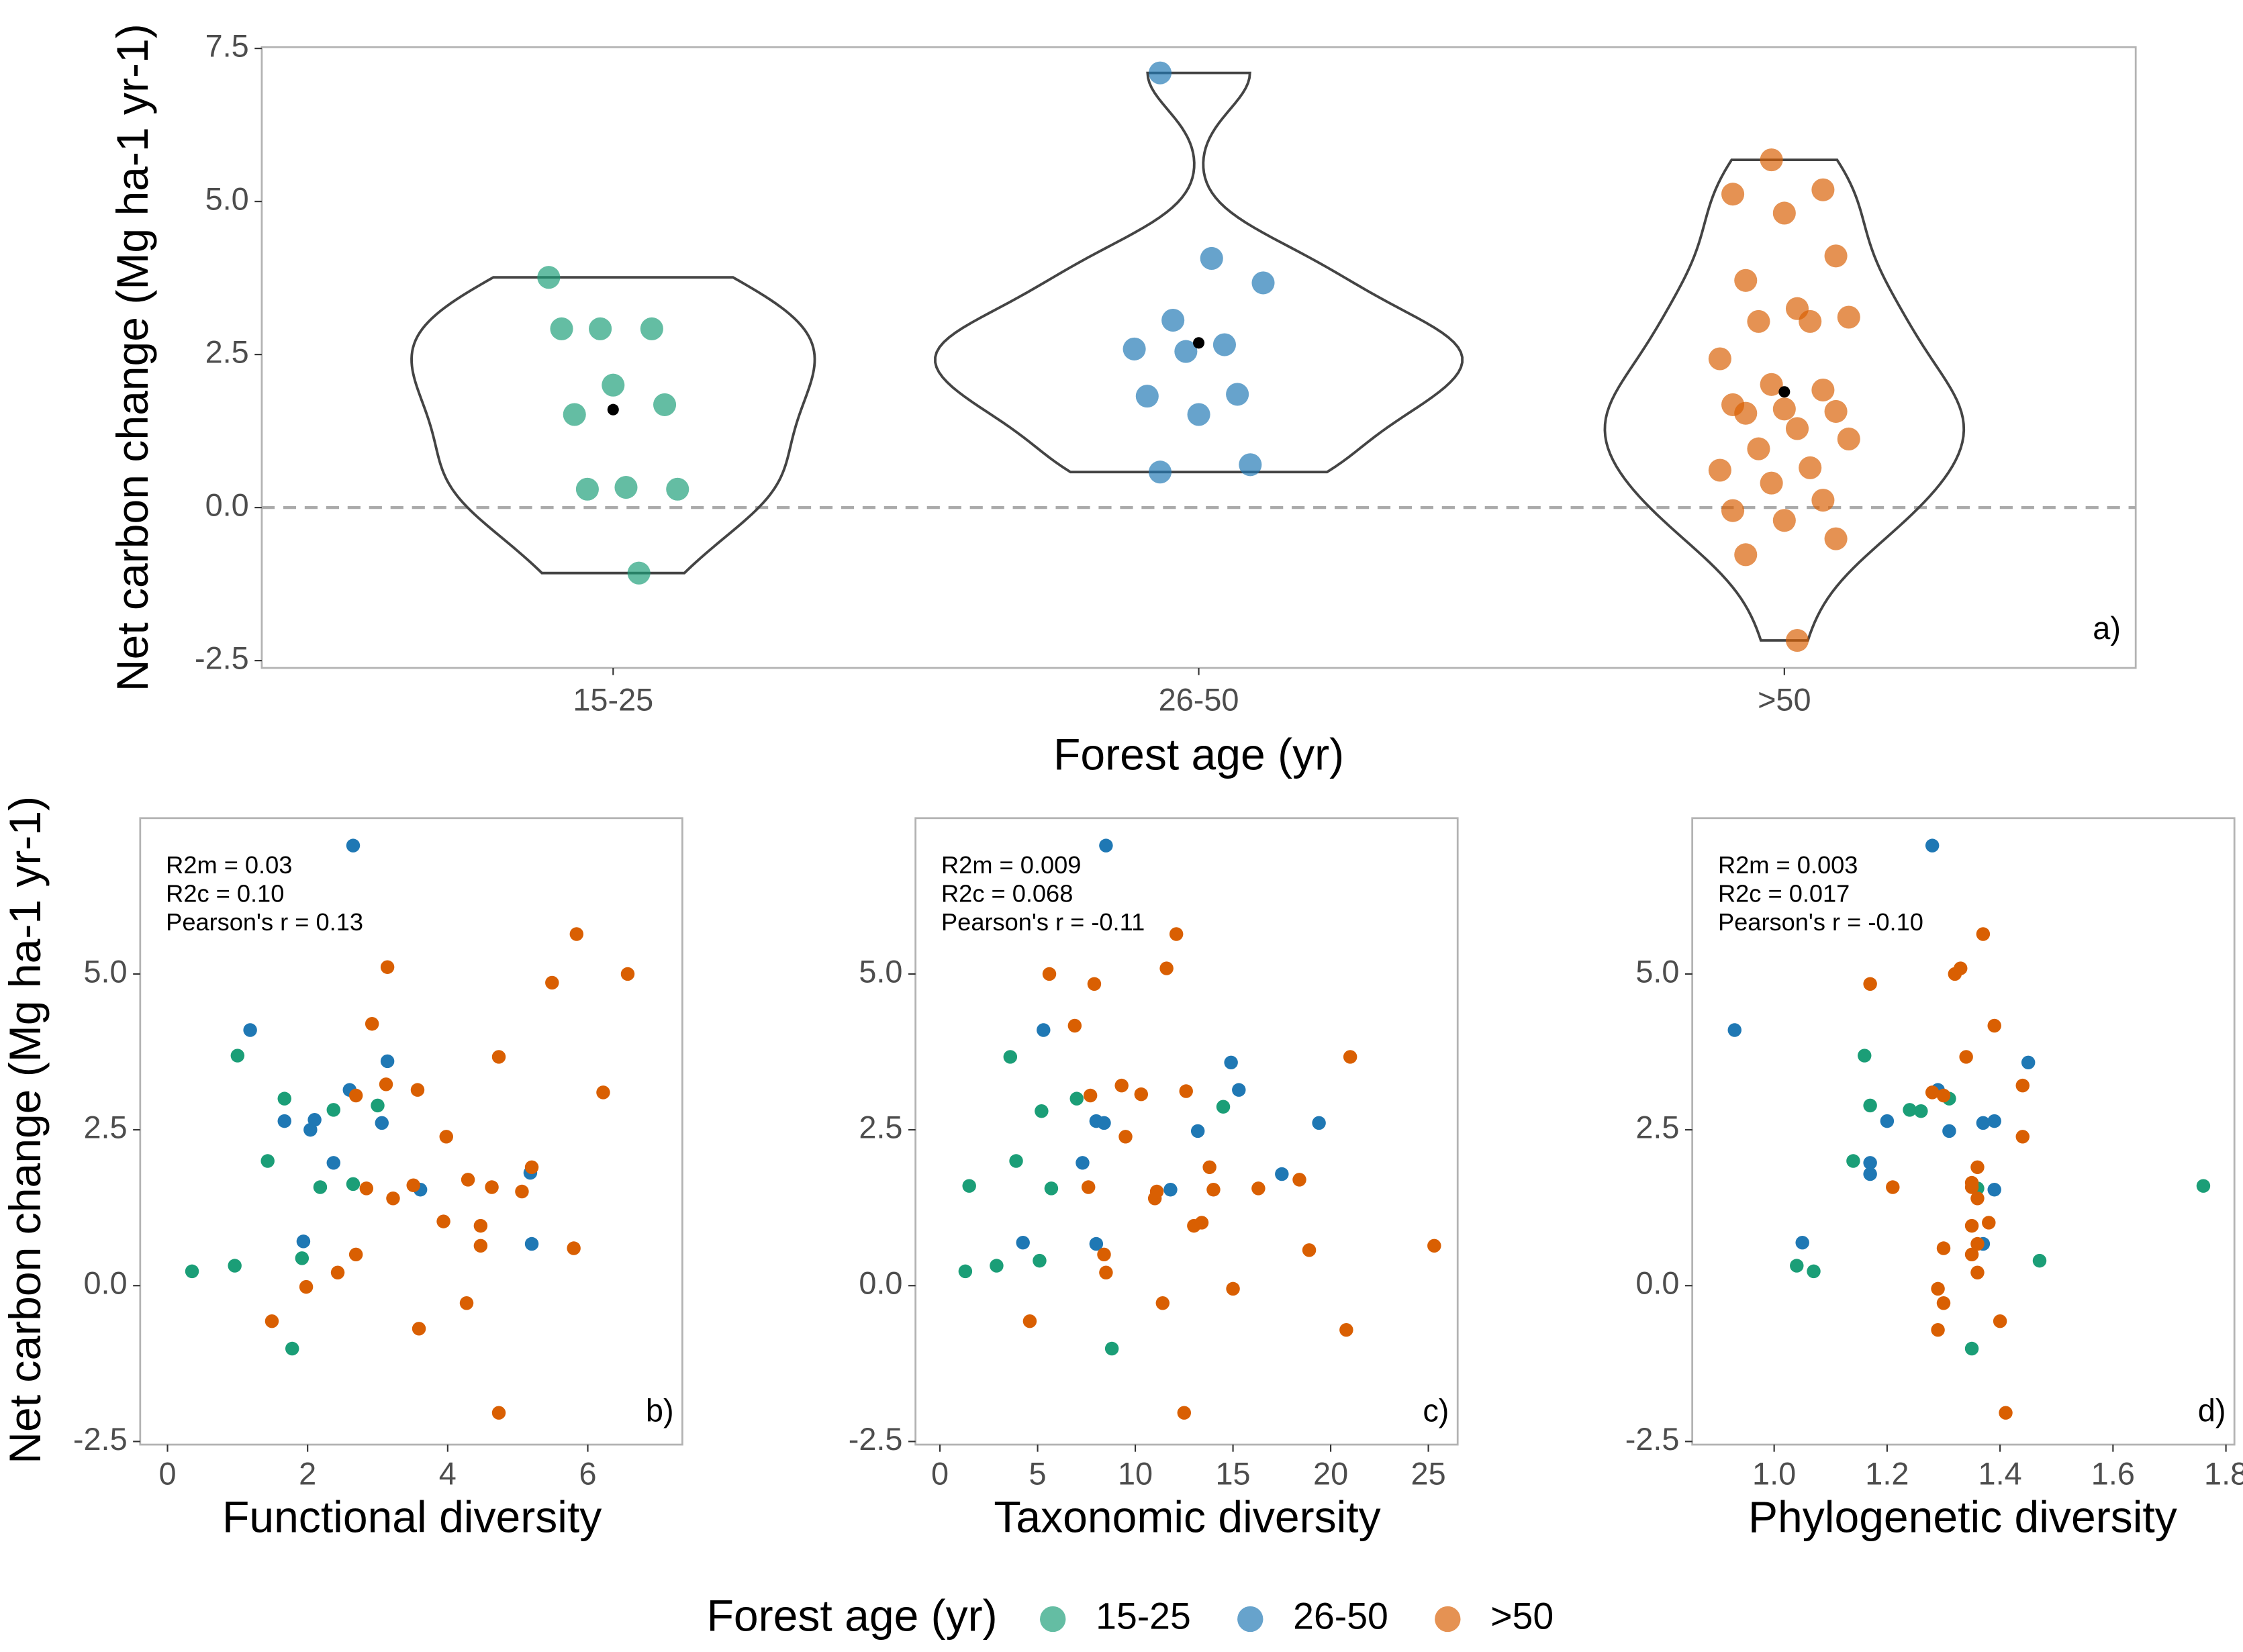 The height and width of the screenshot is (1652, 2243). I want to click on annotation: R2c = 0.068, so click(1007, 893).